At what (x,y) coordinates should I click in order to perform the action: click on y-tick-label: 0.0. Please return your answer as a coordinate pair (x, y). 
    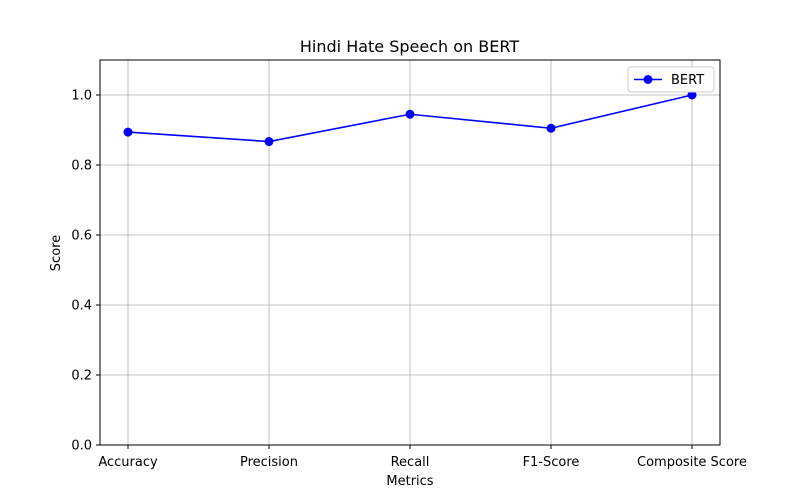
    Looking at the image, I should click on (81, 446).